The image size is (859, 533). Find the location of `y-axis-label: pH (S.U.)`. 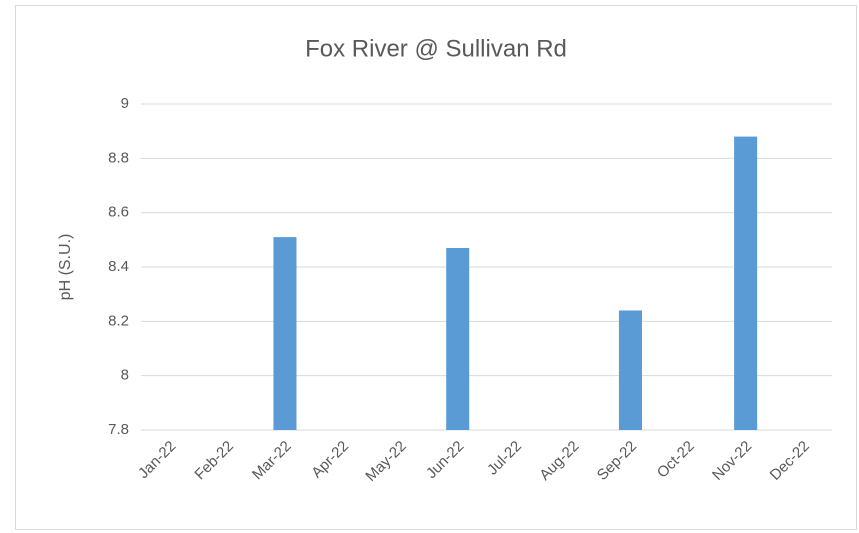

y-axis-label: pH (S.U.) is located at coordinates (65, 267).